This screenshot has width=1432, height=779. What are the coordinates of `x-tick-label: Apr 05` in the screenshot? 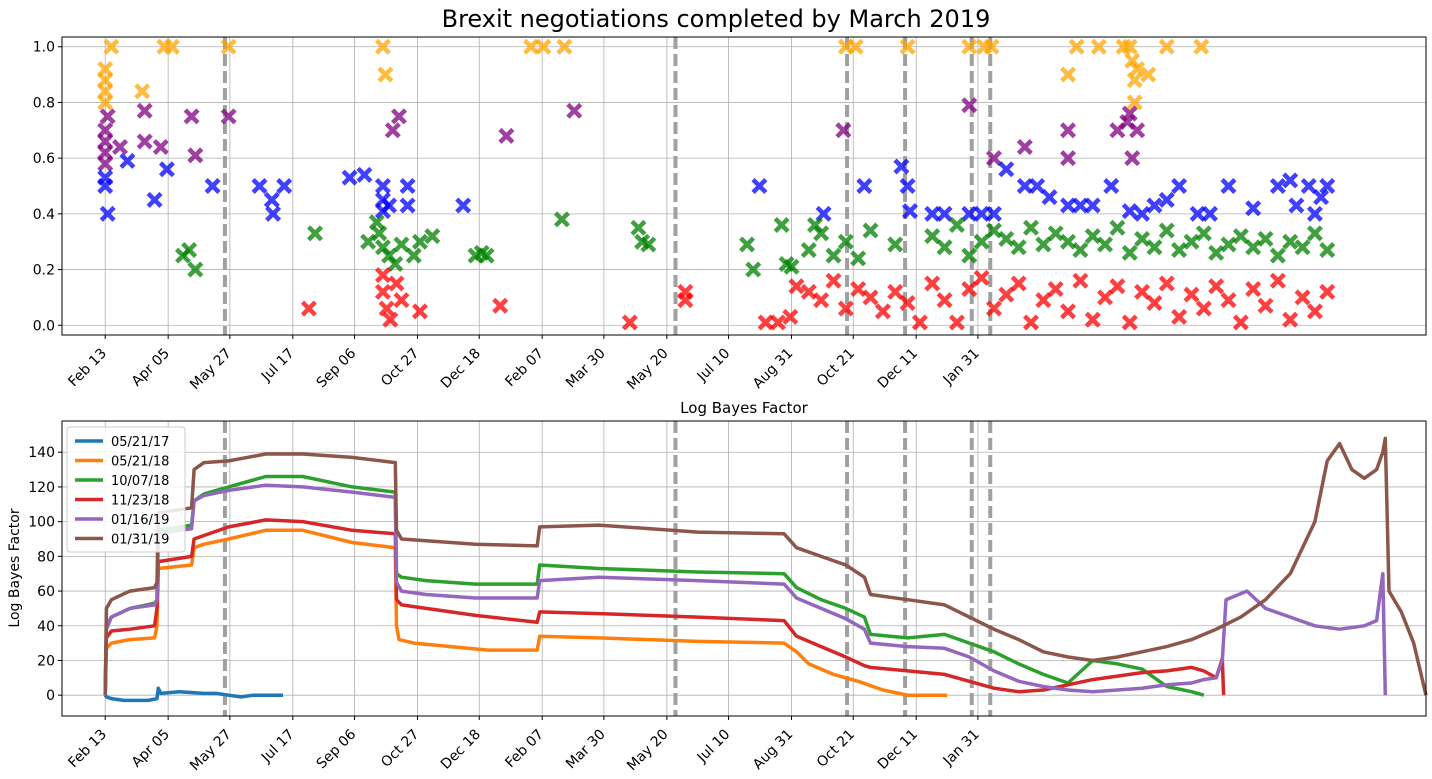 It's located at (151, 368).